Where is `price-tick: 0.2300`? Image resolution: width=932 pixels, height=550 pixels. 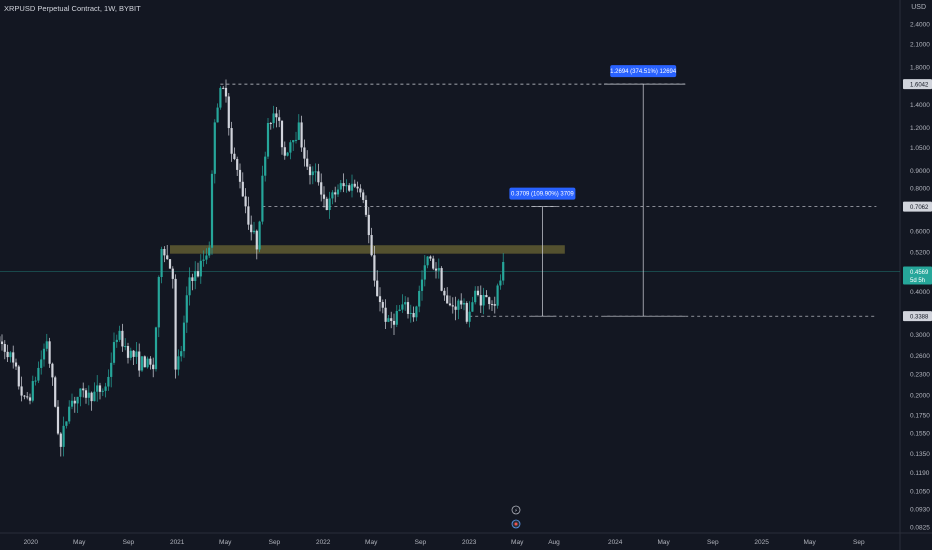 price-tick: 0.2300 is located at coordinates (920, 374).